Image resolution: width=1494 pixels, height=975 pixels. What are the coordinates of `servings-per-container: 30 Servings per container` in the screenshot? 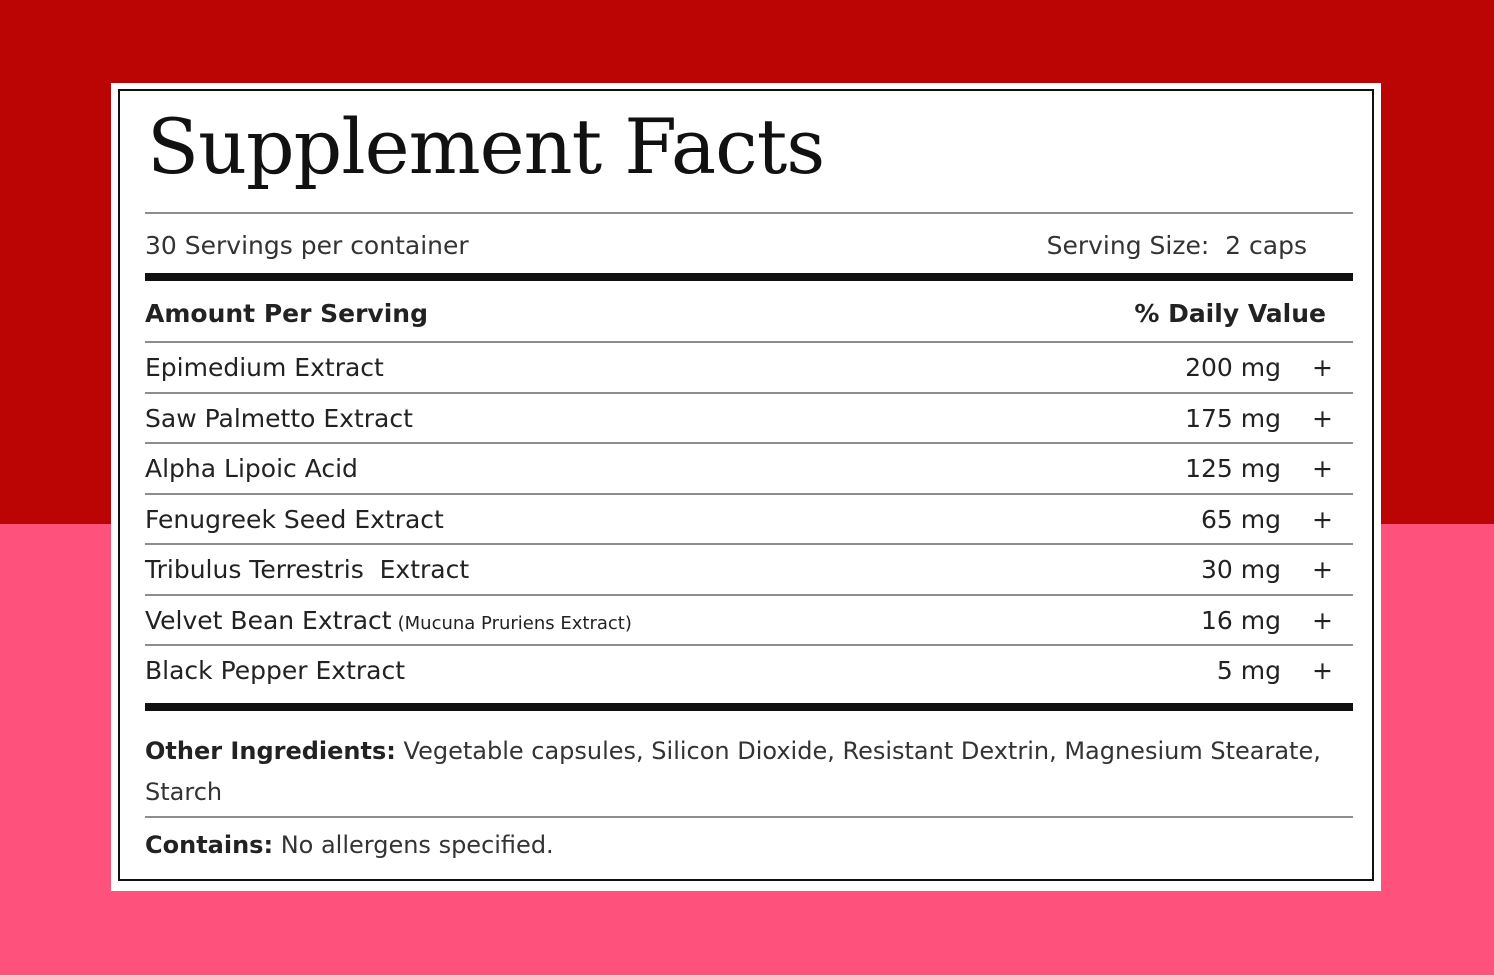 It's located at (307, 245).